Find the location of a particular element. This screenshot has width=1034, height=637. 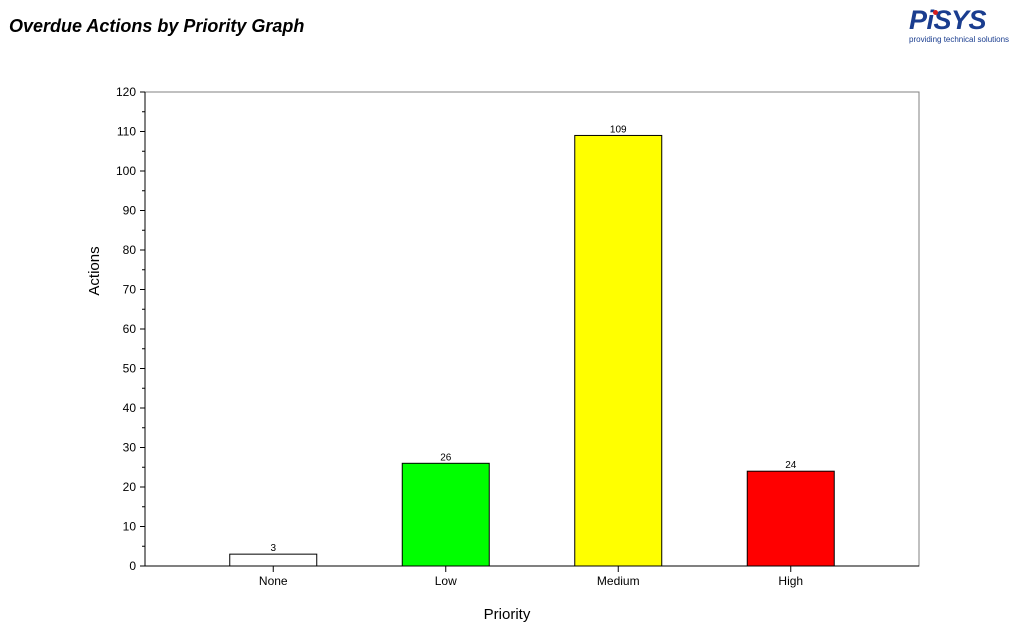

x-tick-label: Medium is located at coordinates (618, 581).